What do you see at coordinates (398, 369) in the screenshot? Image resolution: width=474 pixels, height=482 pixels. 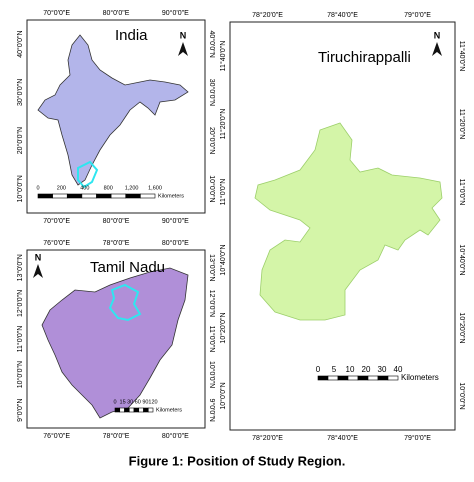 I see `scale-label: 40` at bounding box center [398, 369].